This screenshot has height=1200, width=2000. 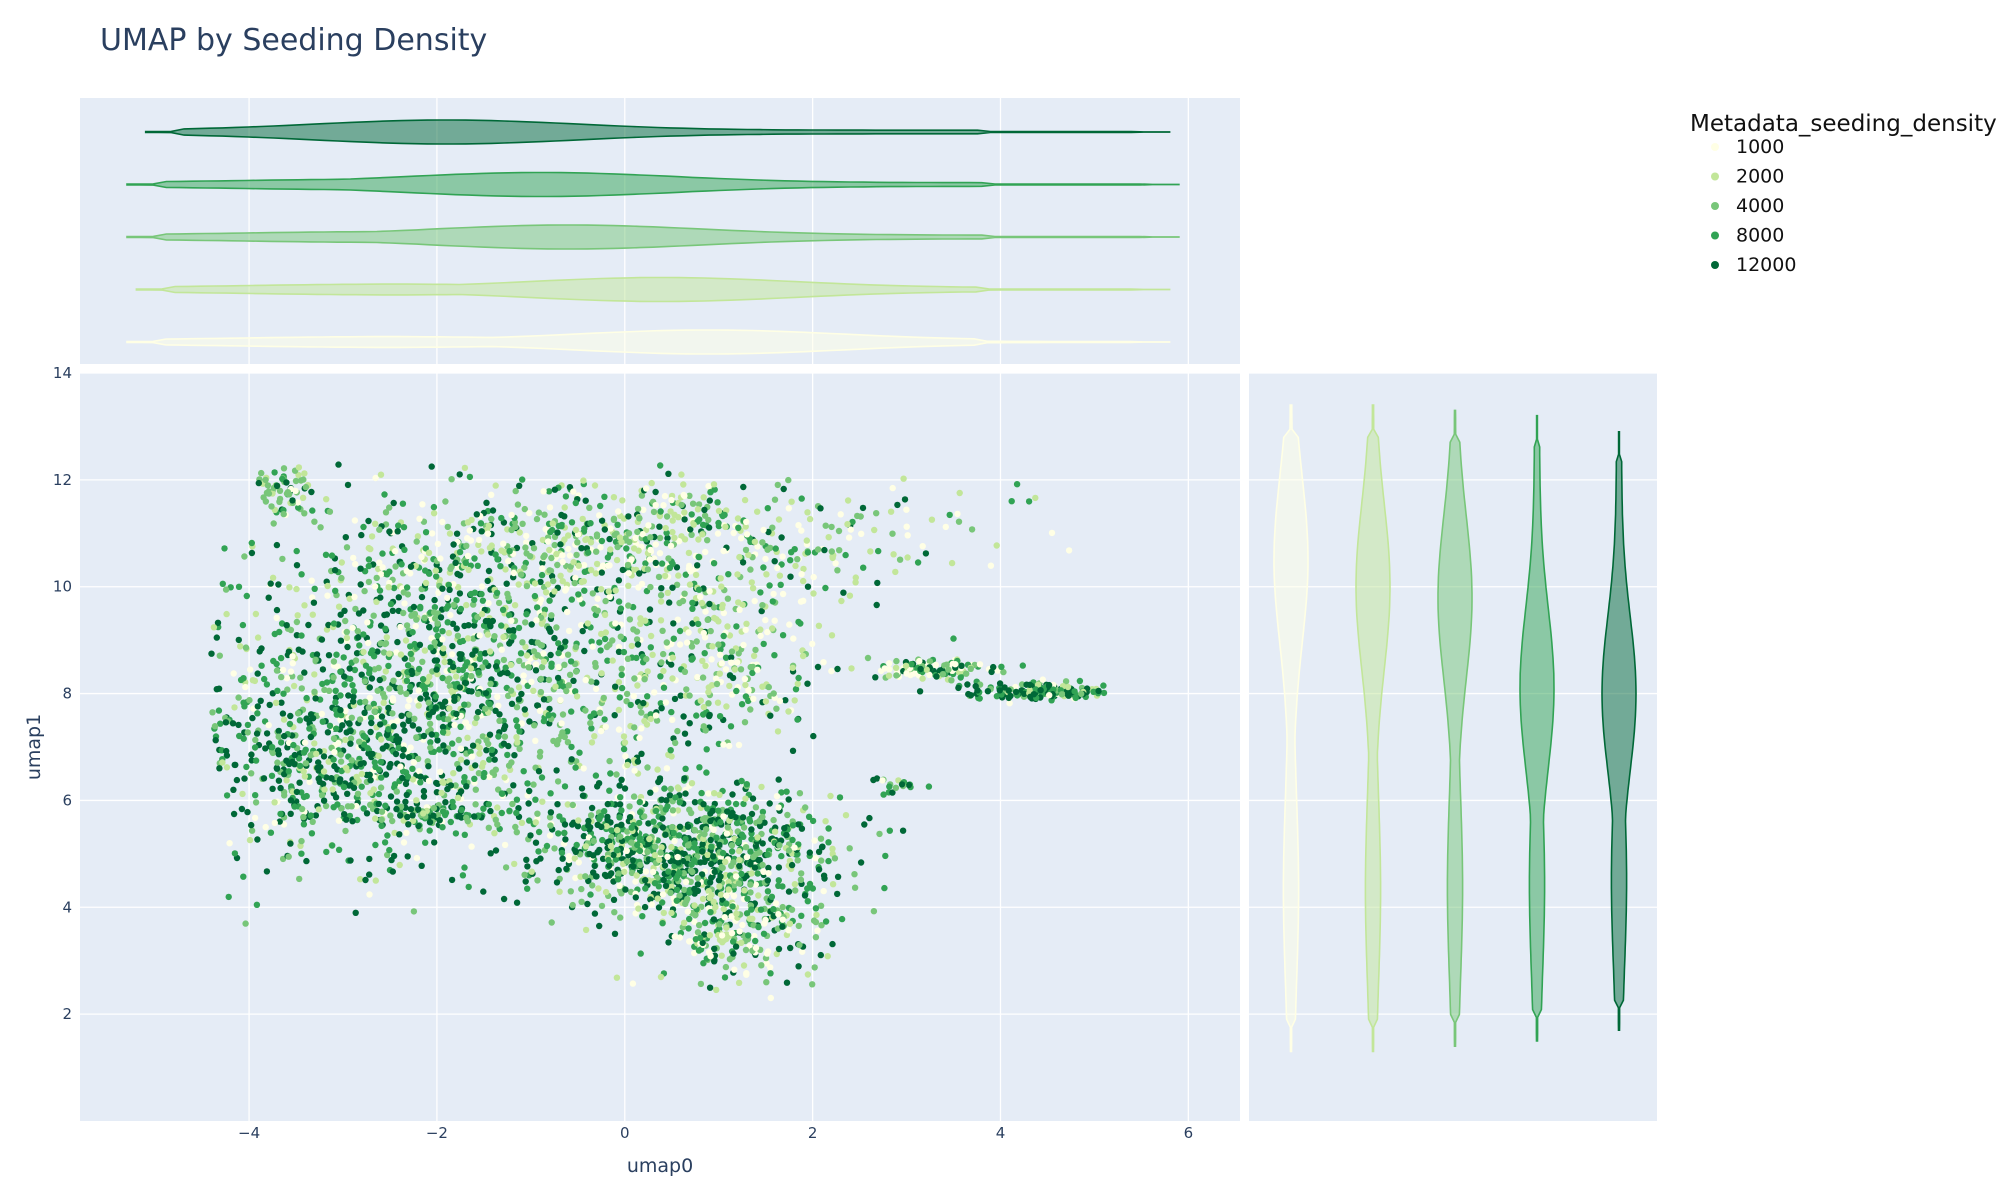 I want to click on chart-title: UMAP by Seeding Density, so click(x=293, y=40).